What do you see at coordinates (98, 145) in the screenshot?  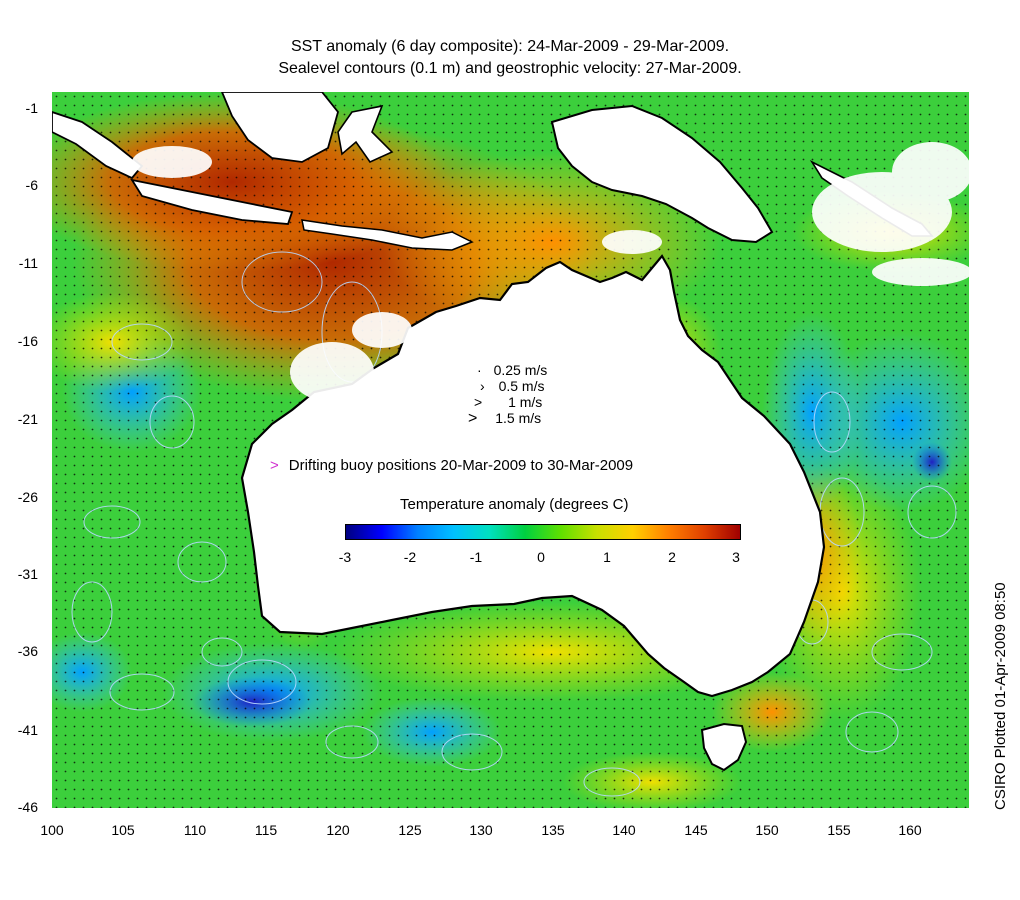 I see `sumatra-land` at bounding box center [98, 145].